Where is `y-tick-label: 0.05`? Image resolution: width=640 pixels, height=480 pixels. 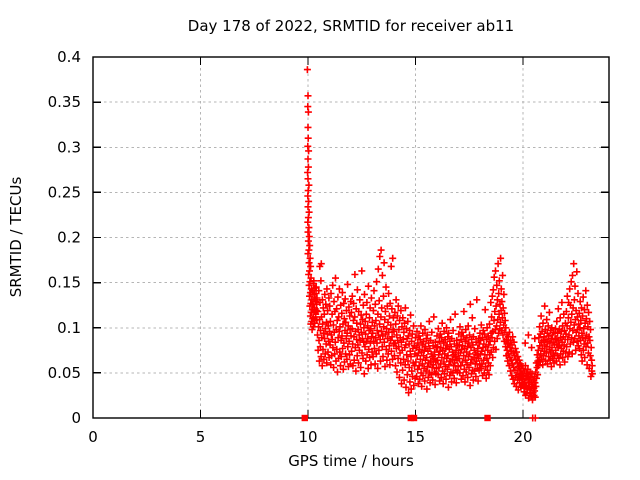 y-tick-label: 0.05 is located at coordinates (64, 373).